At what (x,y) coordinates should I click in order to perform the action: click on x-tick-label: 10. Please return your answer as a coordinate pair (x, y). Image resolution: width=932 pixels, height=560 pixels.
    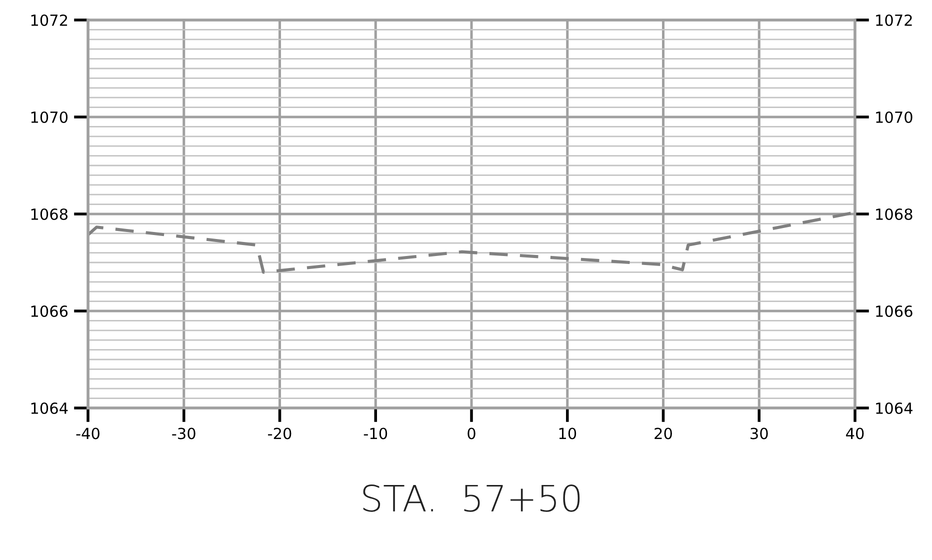
    Looking at the image, I should click on (567, 434).